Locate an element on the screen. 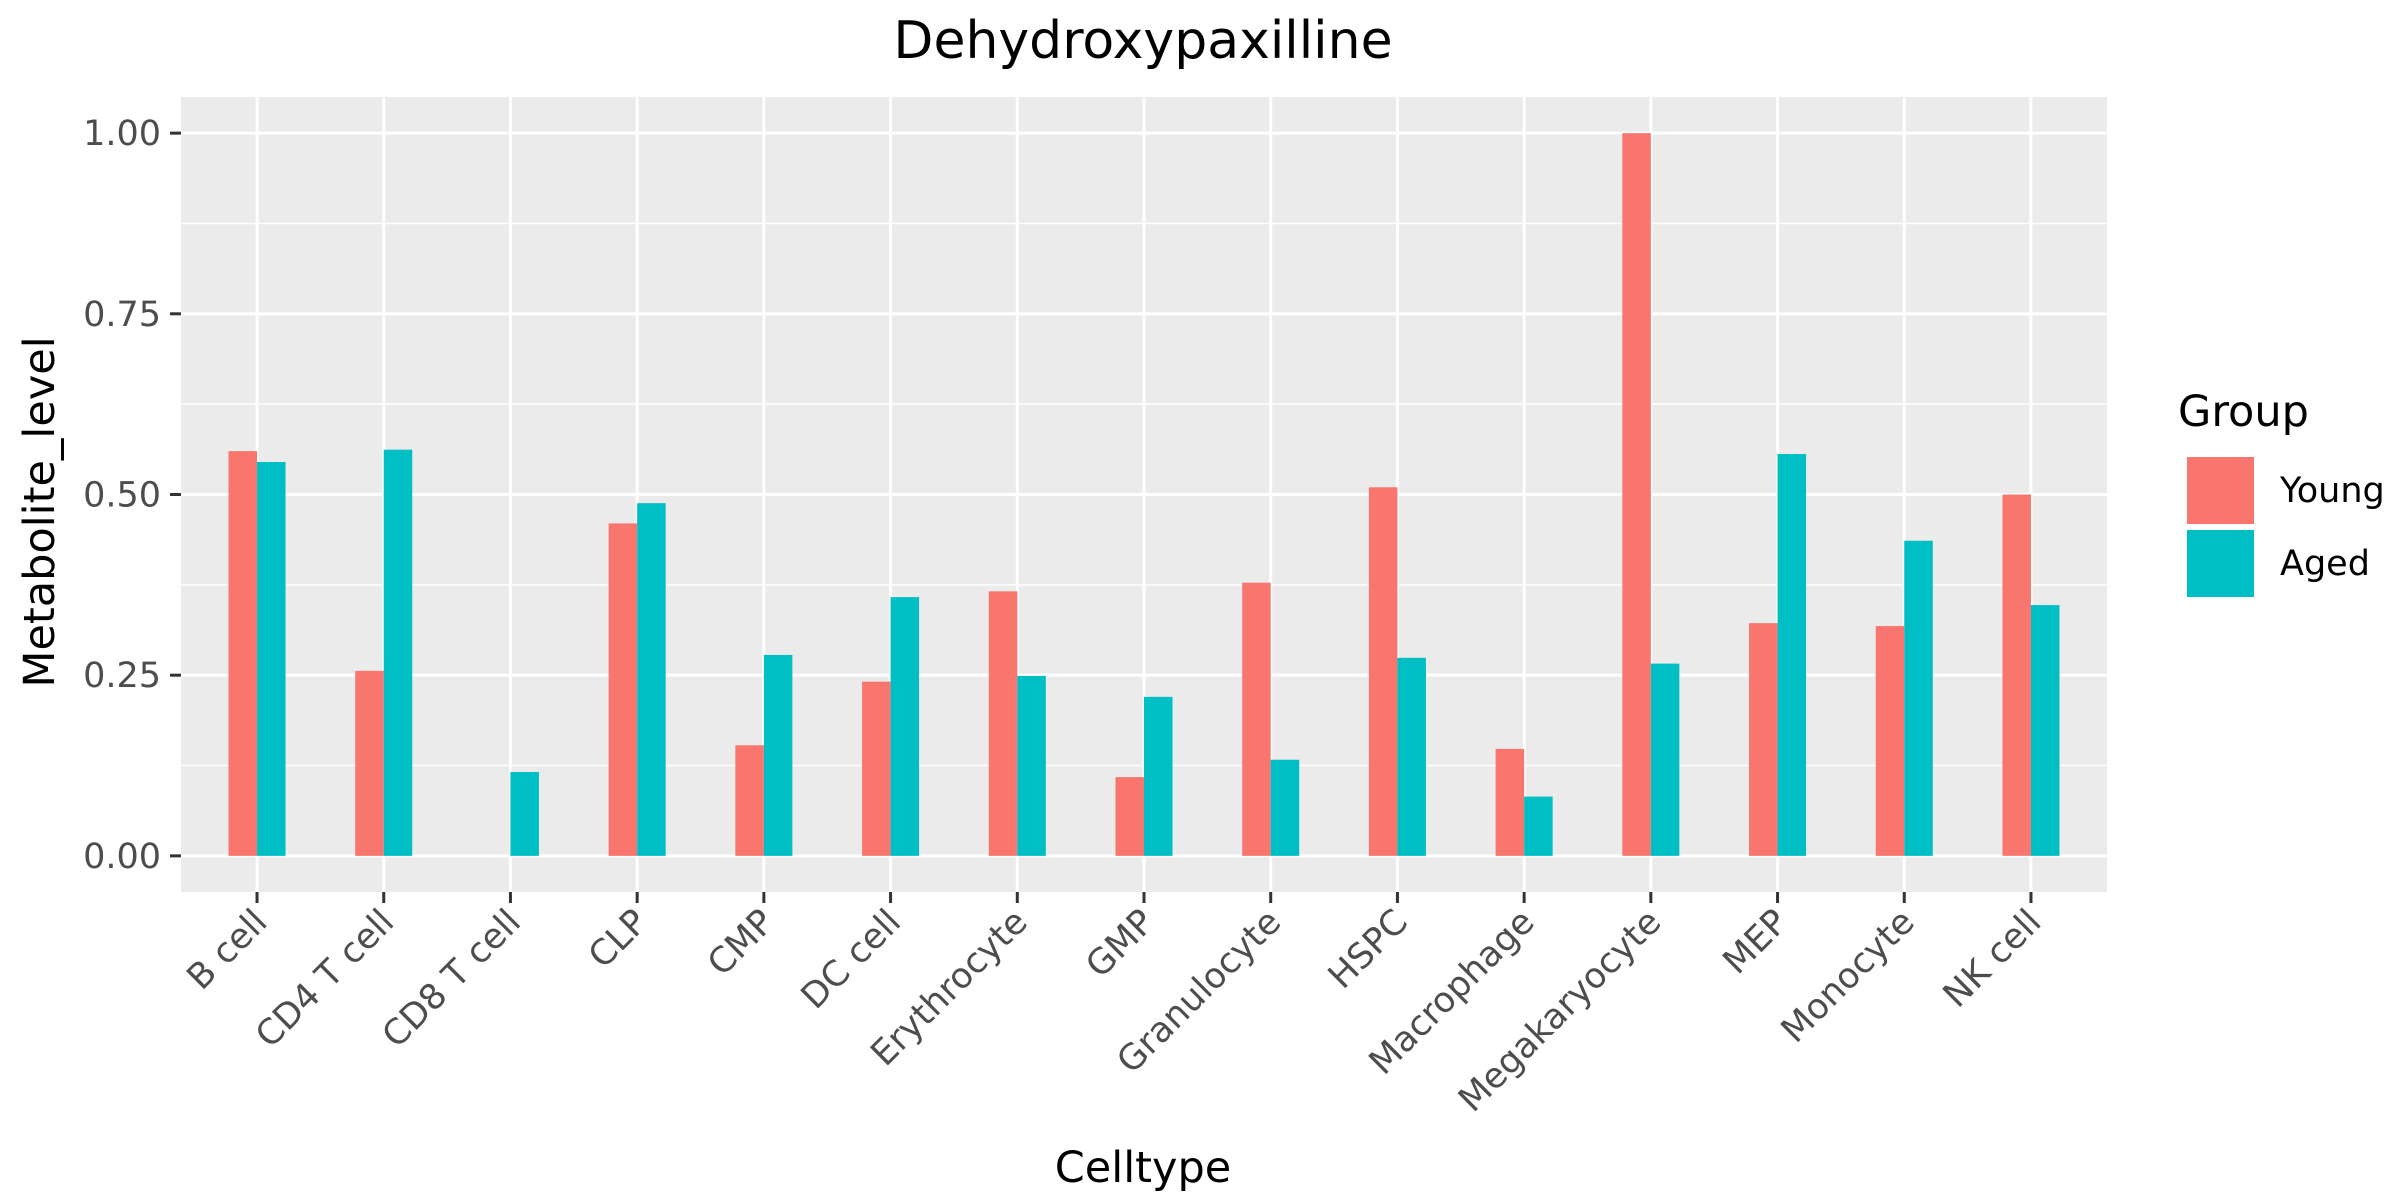 The width and height of the screenshot is (2400, 1200). x-tick-label: Monocyte is located at coordinates (1848, 976).